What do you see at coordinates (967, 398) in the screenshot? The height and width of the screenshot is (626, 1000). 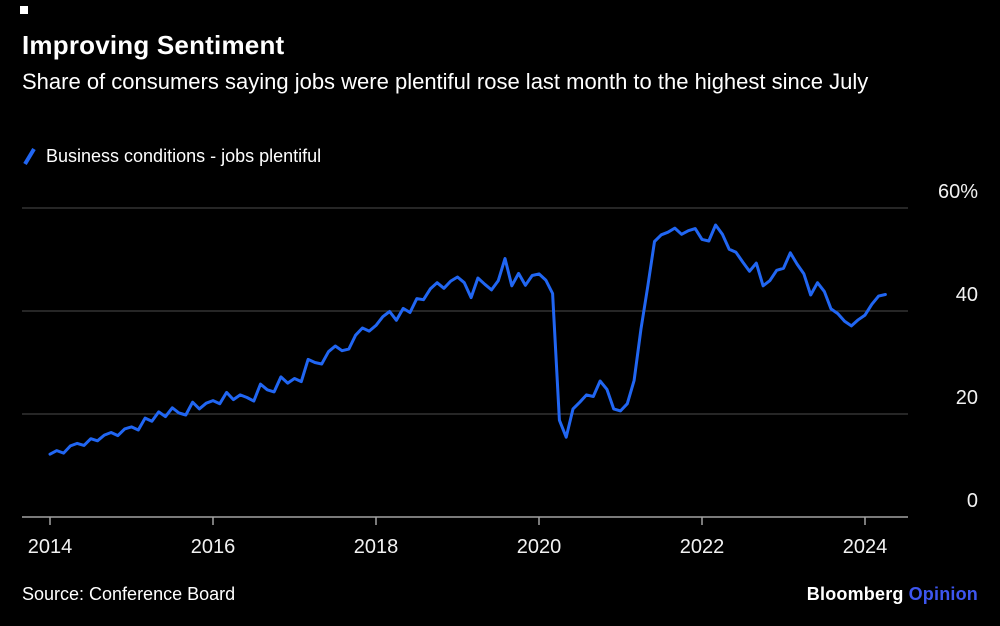 I see `y-axis-label: 20` at bounding box center [967, 398].